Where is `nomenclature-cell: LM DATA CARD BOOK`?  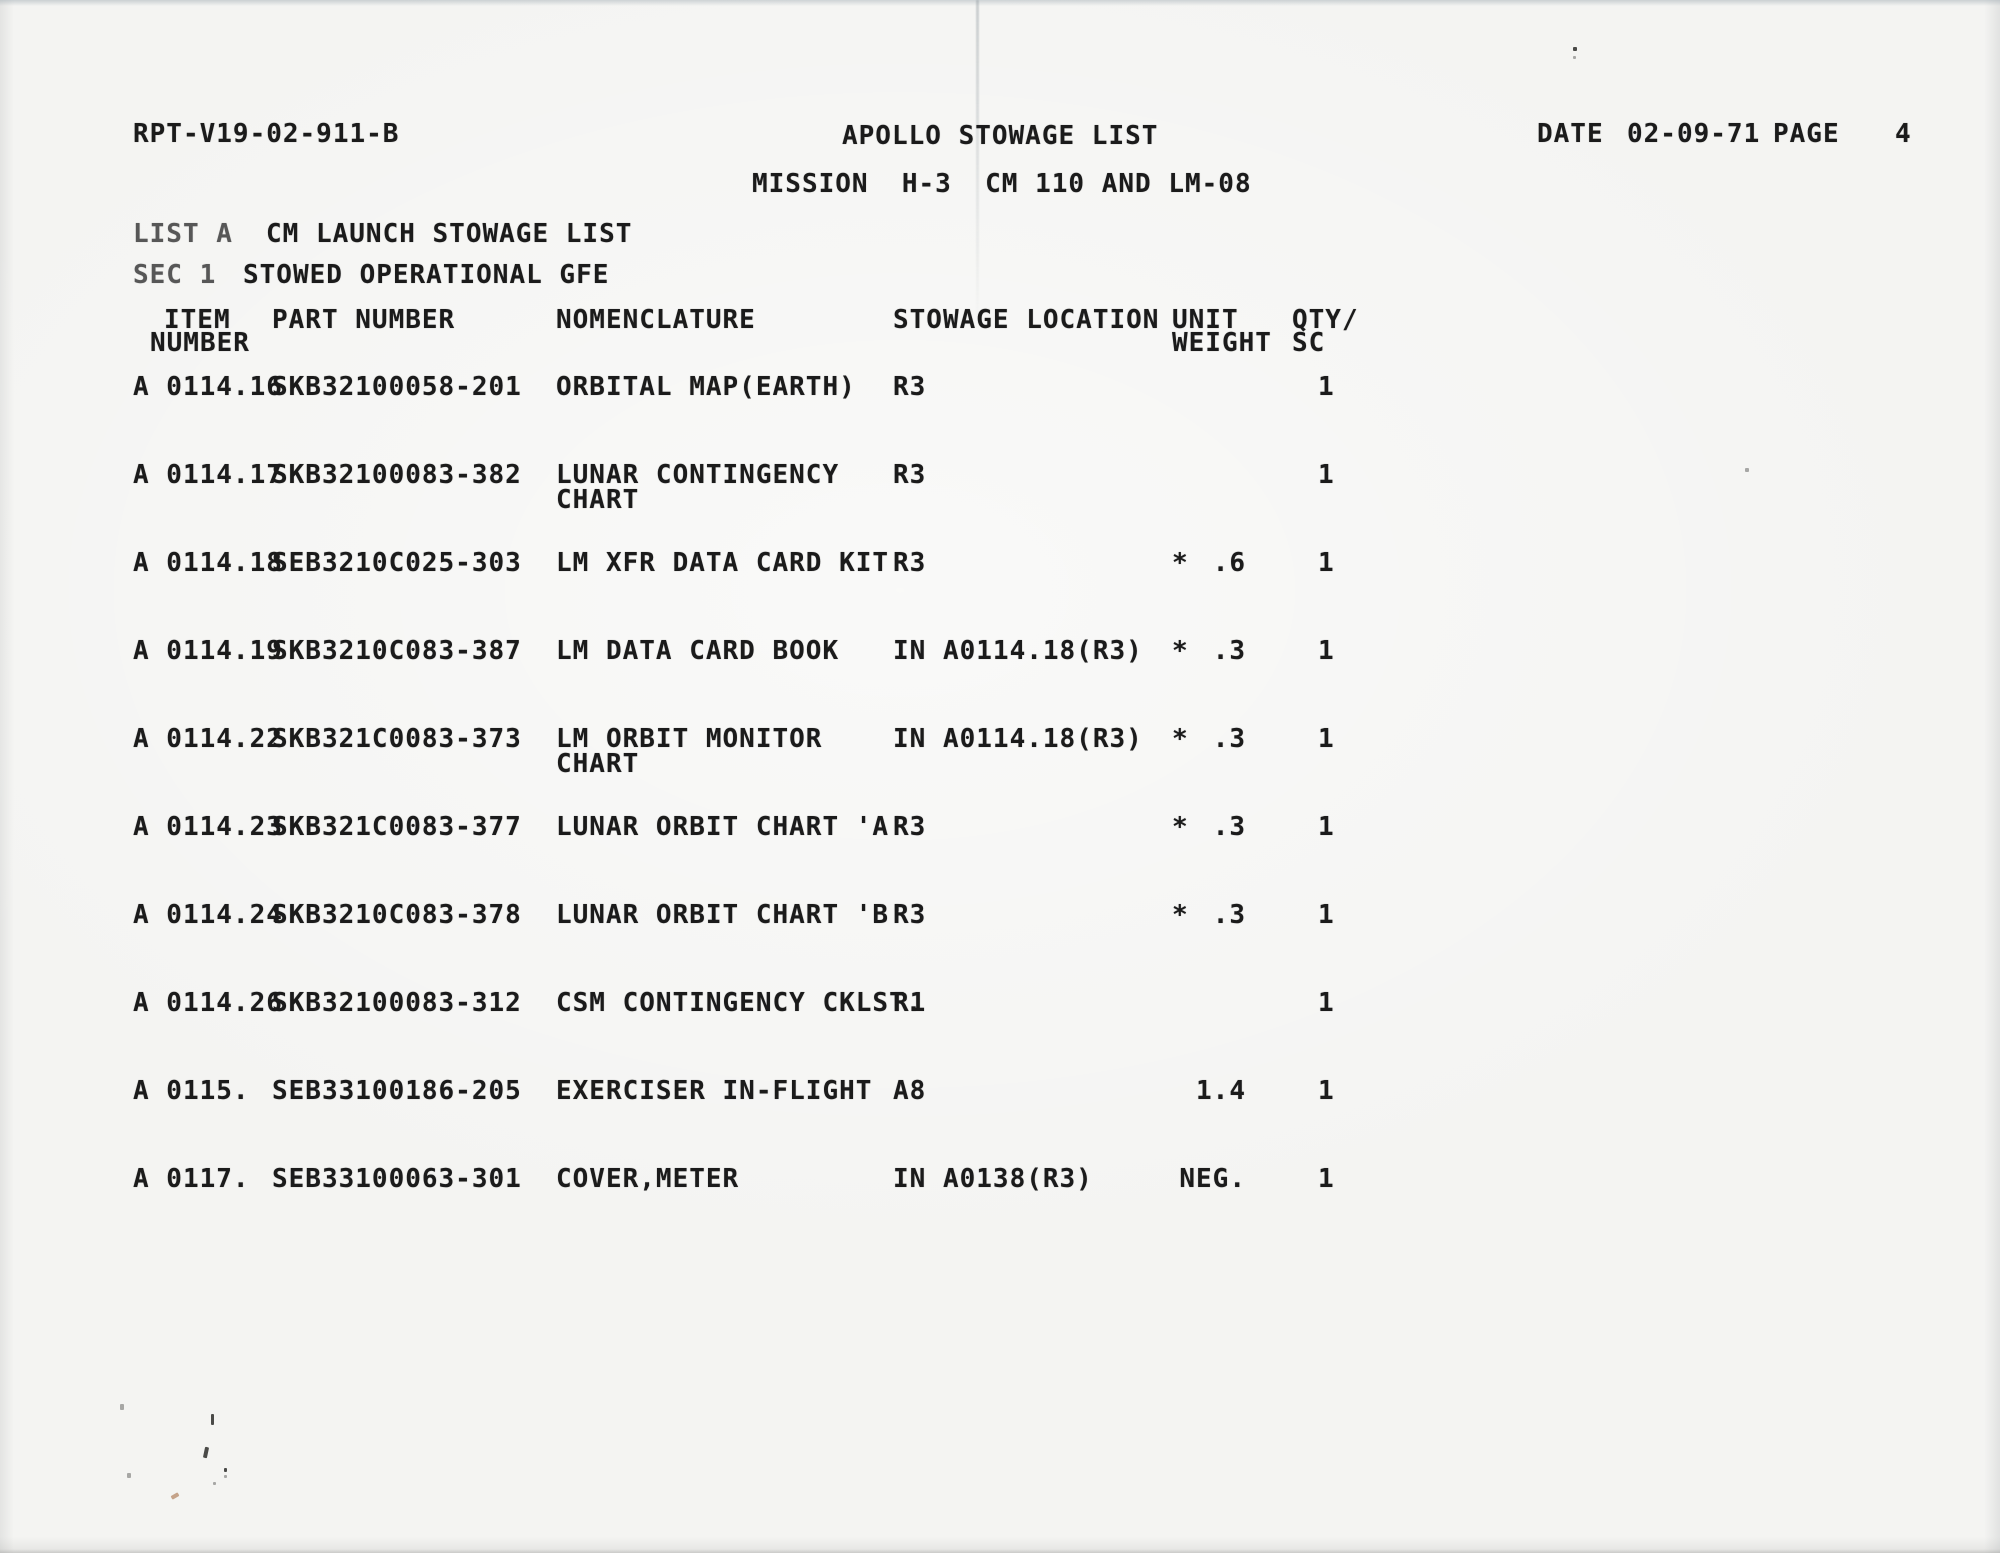 nomenclature-cell: LM DATA CARD BOOK is located at coordinates (698, 651).